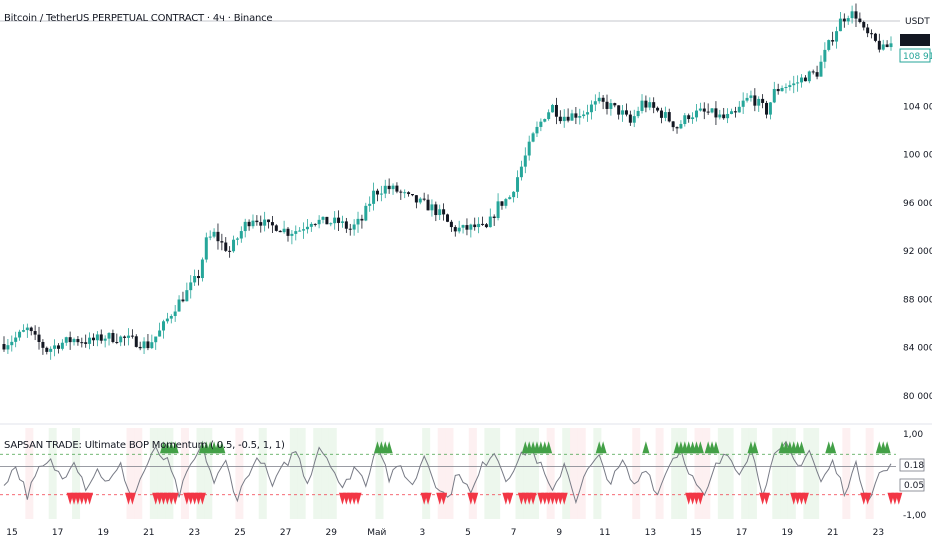  Describe the element at coordinates (915, 55) in the screenshot. I see `last-price-tag` at that location.